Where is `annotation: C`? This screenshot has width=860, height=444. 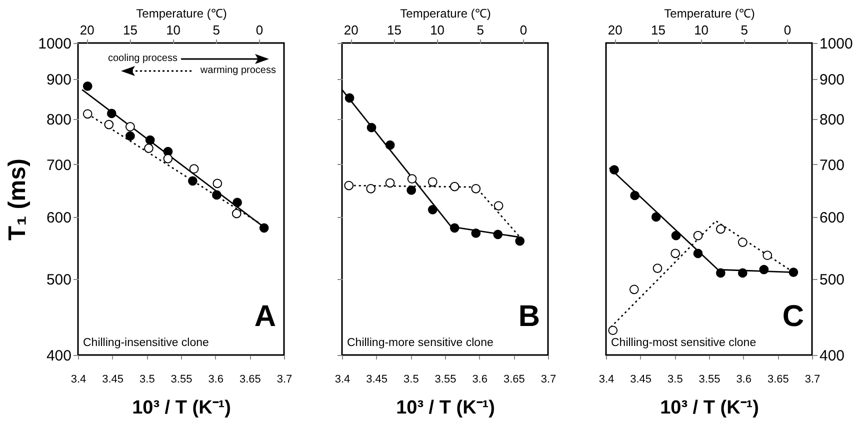
annotation: C is located at coordinates (793, 316).